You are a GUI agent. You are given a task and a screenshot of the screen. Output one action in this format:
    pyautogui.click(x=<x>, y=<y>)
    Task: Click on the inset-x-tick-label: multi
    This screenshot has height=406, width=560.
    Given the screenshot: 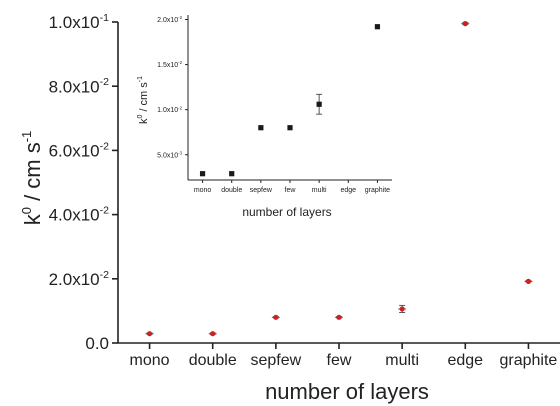 What is the action you would take?
    pyautogui.click(x=319, y=190)
    